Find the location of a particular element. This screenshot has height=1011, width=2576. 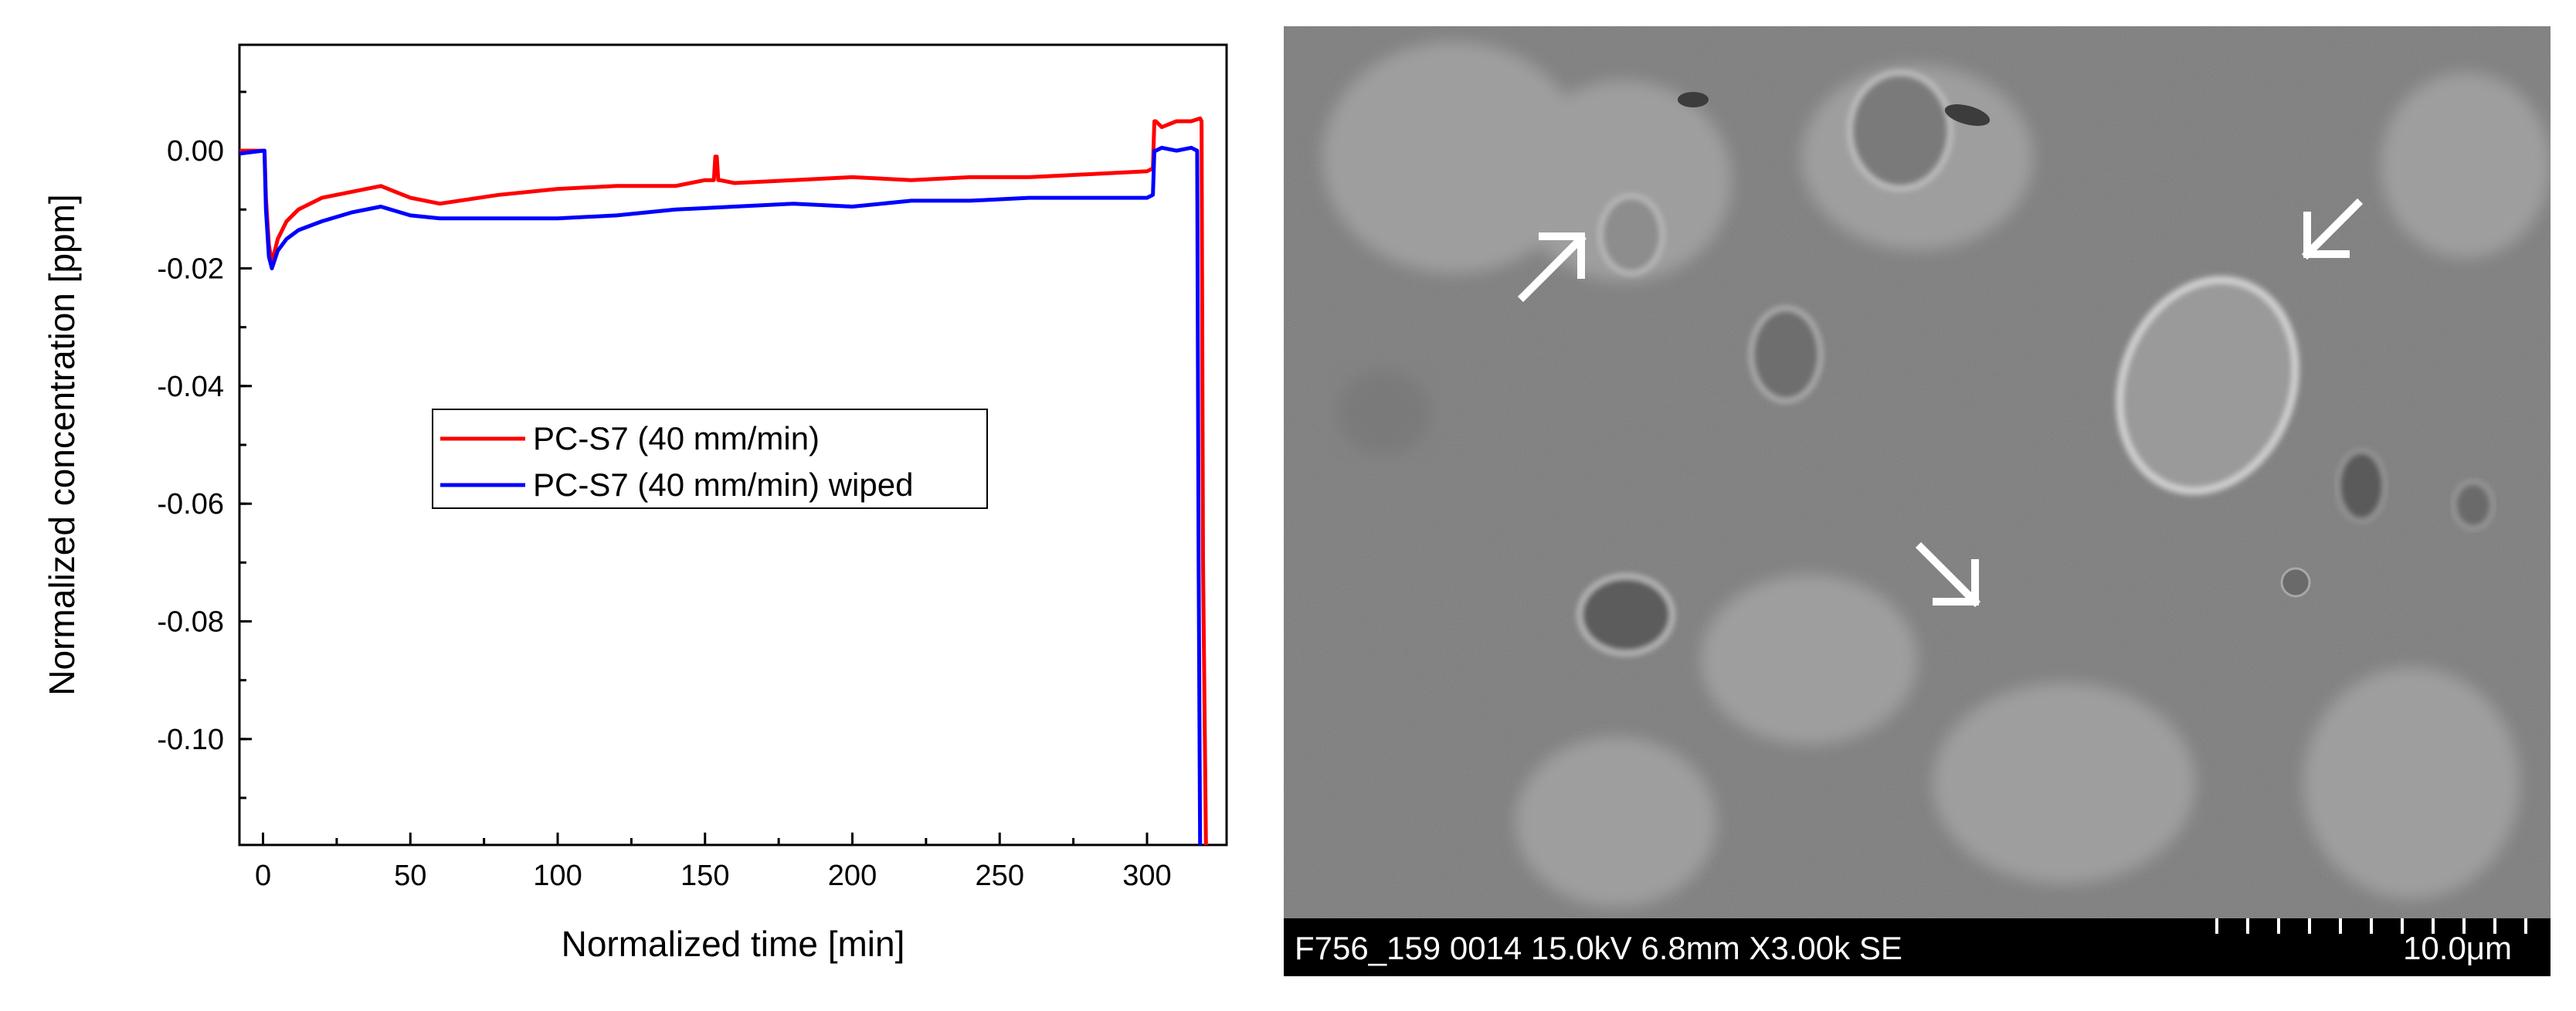

sem-scale-bar is located at coordinates (2371, 926).